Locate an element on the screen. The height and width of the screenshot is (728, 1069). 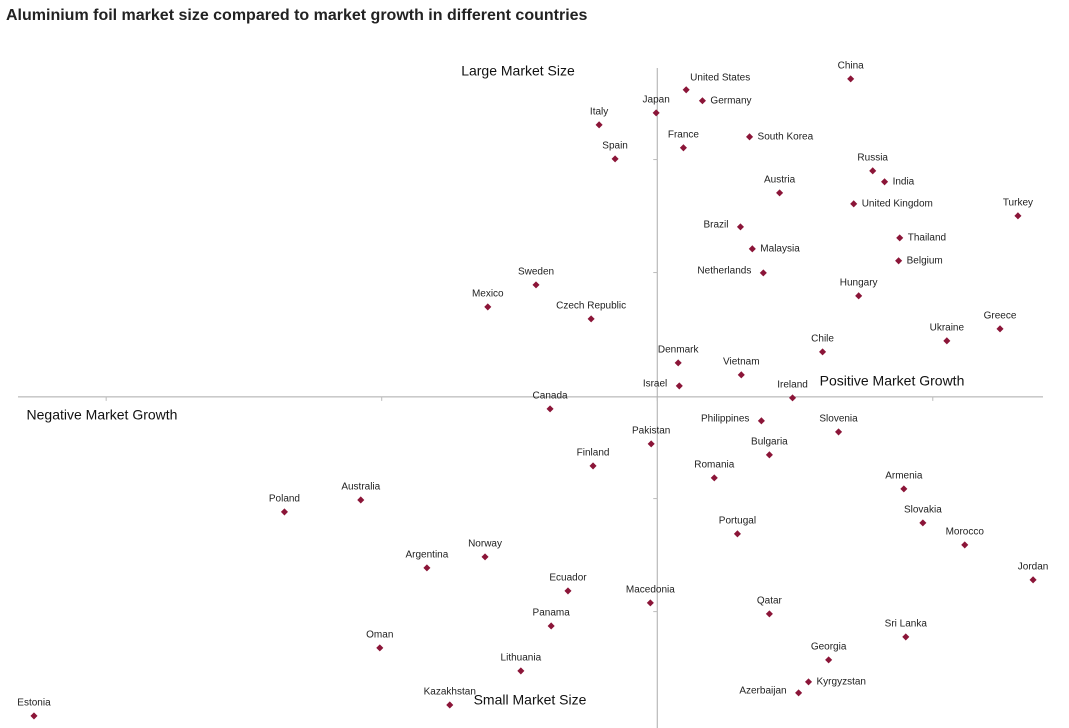
point-label: Chile is located at coordinates (822, 339).